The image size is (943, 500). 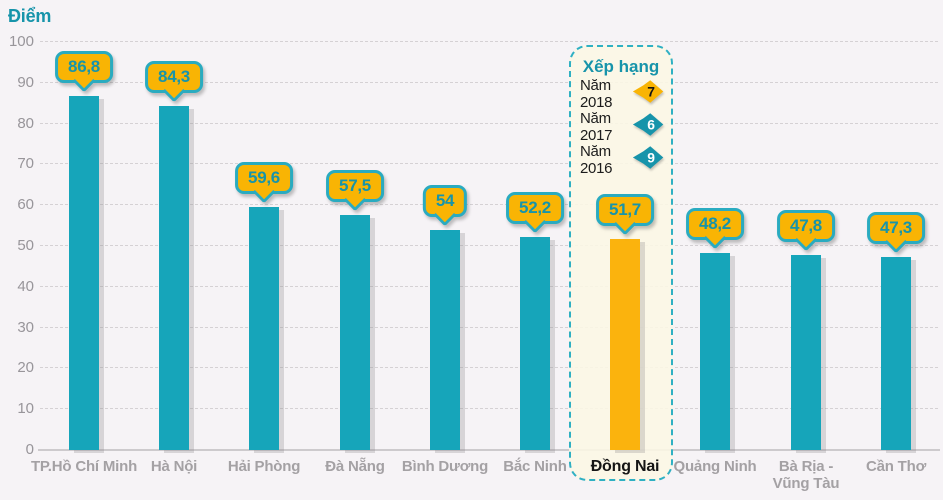 I want to click on category-label-4: Đà Nẵng, so click(x=355, y=466).